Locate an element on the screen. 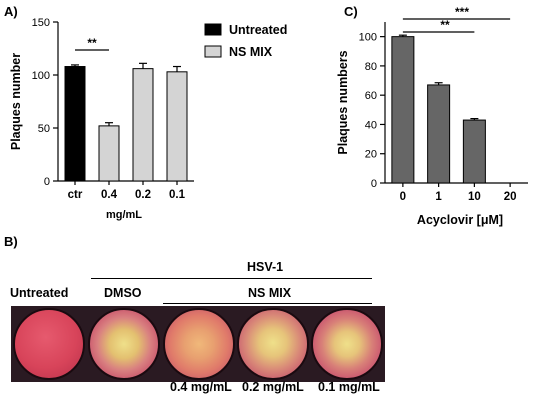 The image size is (550, 405). x-tick-label: 0 is located at coordinates (403, 197).